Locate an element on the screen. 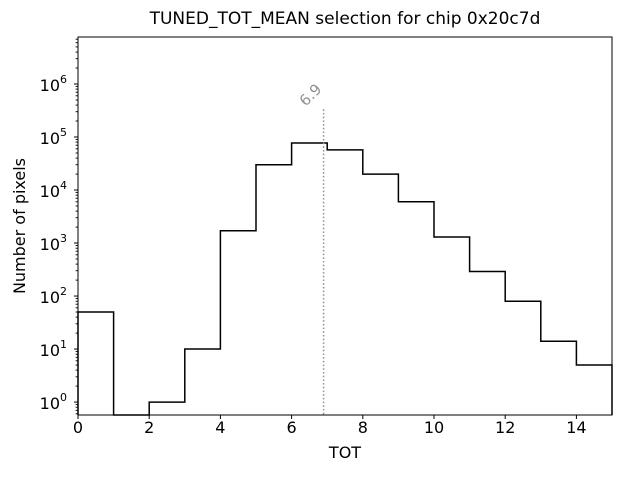 The image size is (640, 480). x-axis-label: TOT is located at coordinates (345, 452).